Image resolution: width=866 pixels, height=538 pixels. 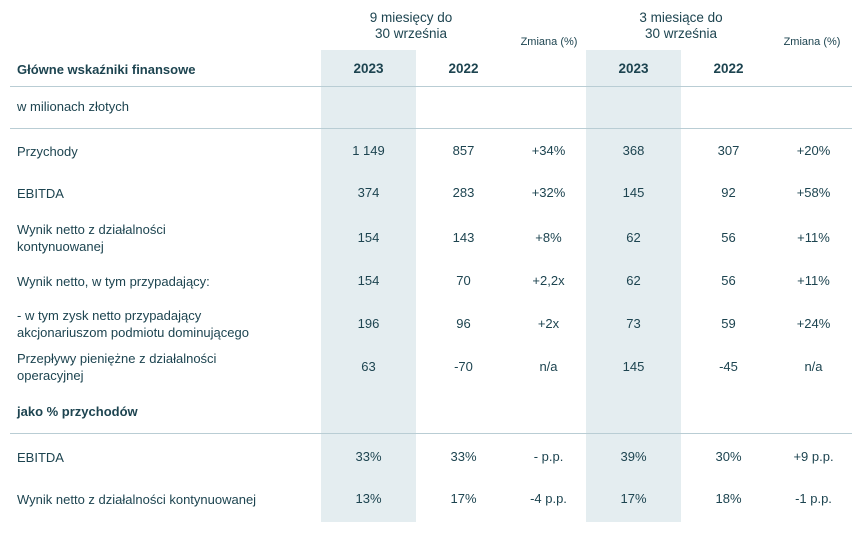 I want to click on table-cell: 368, so click(x=633, y=150).